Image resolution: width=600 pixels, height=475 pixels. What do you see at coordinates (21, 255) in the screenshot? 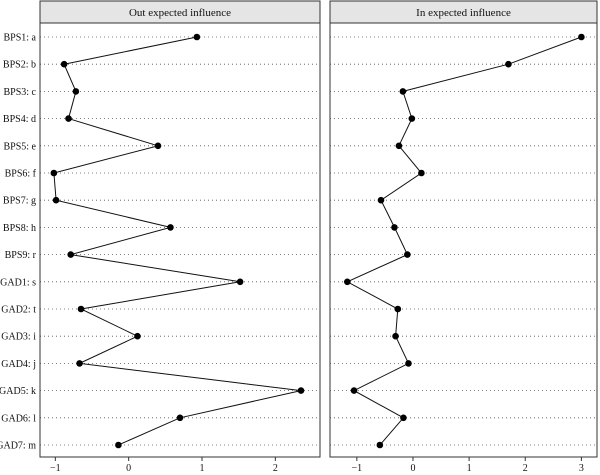
I see `y-tick-label: BPS9: r` at bounding box center [21, 255].